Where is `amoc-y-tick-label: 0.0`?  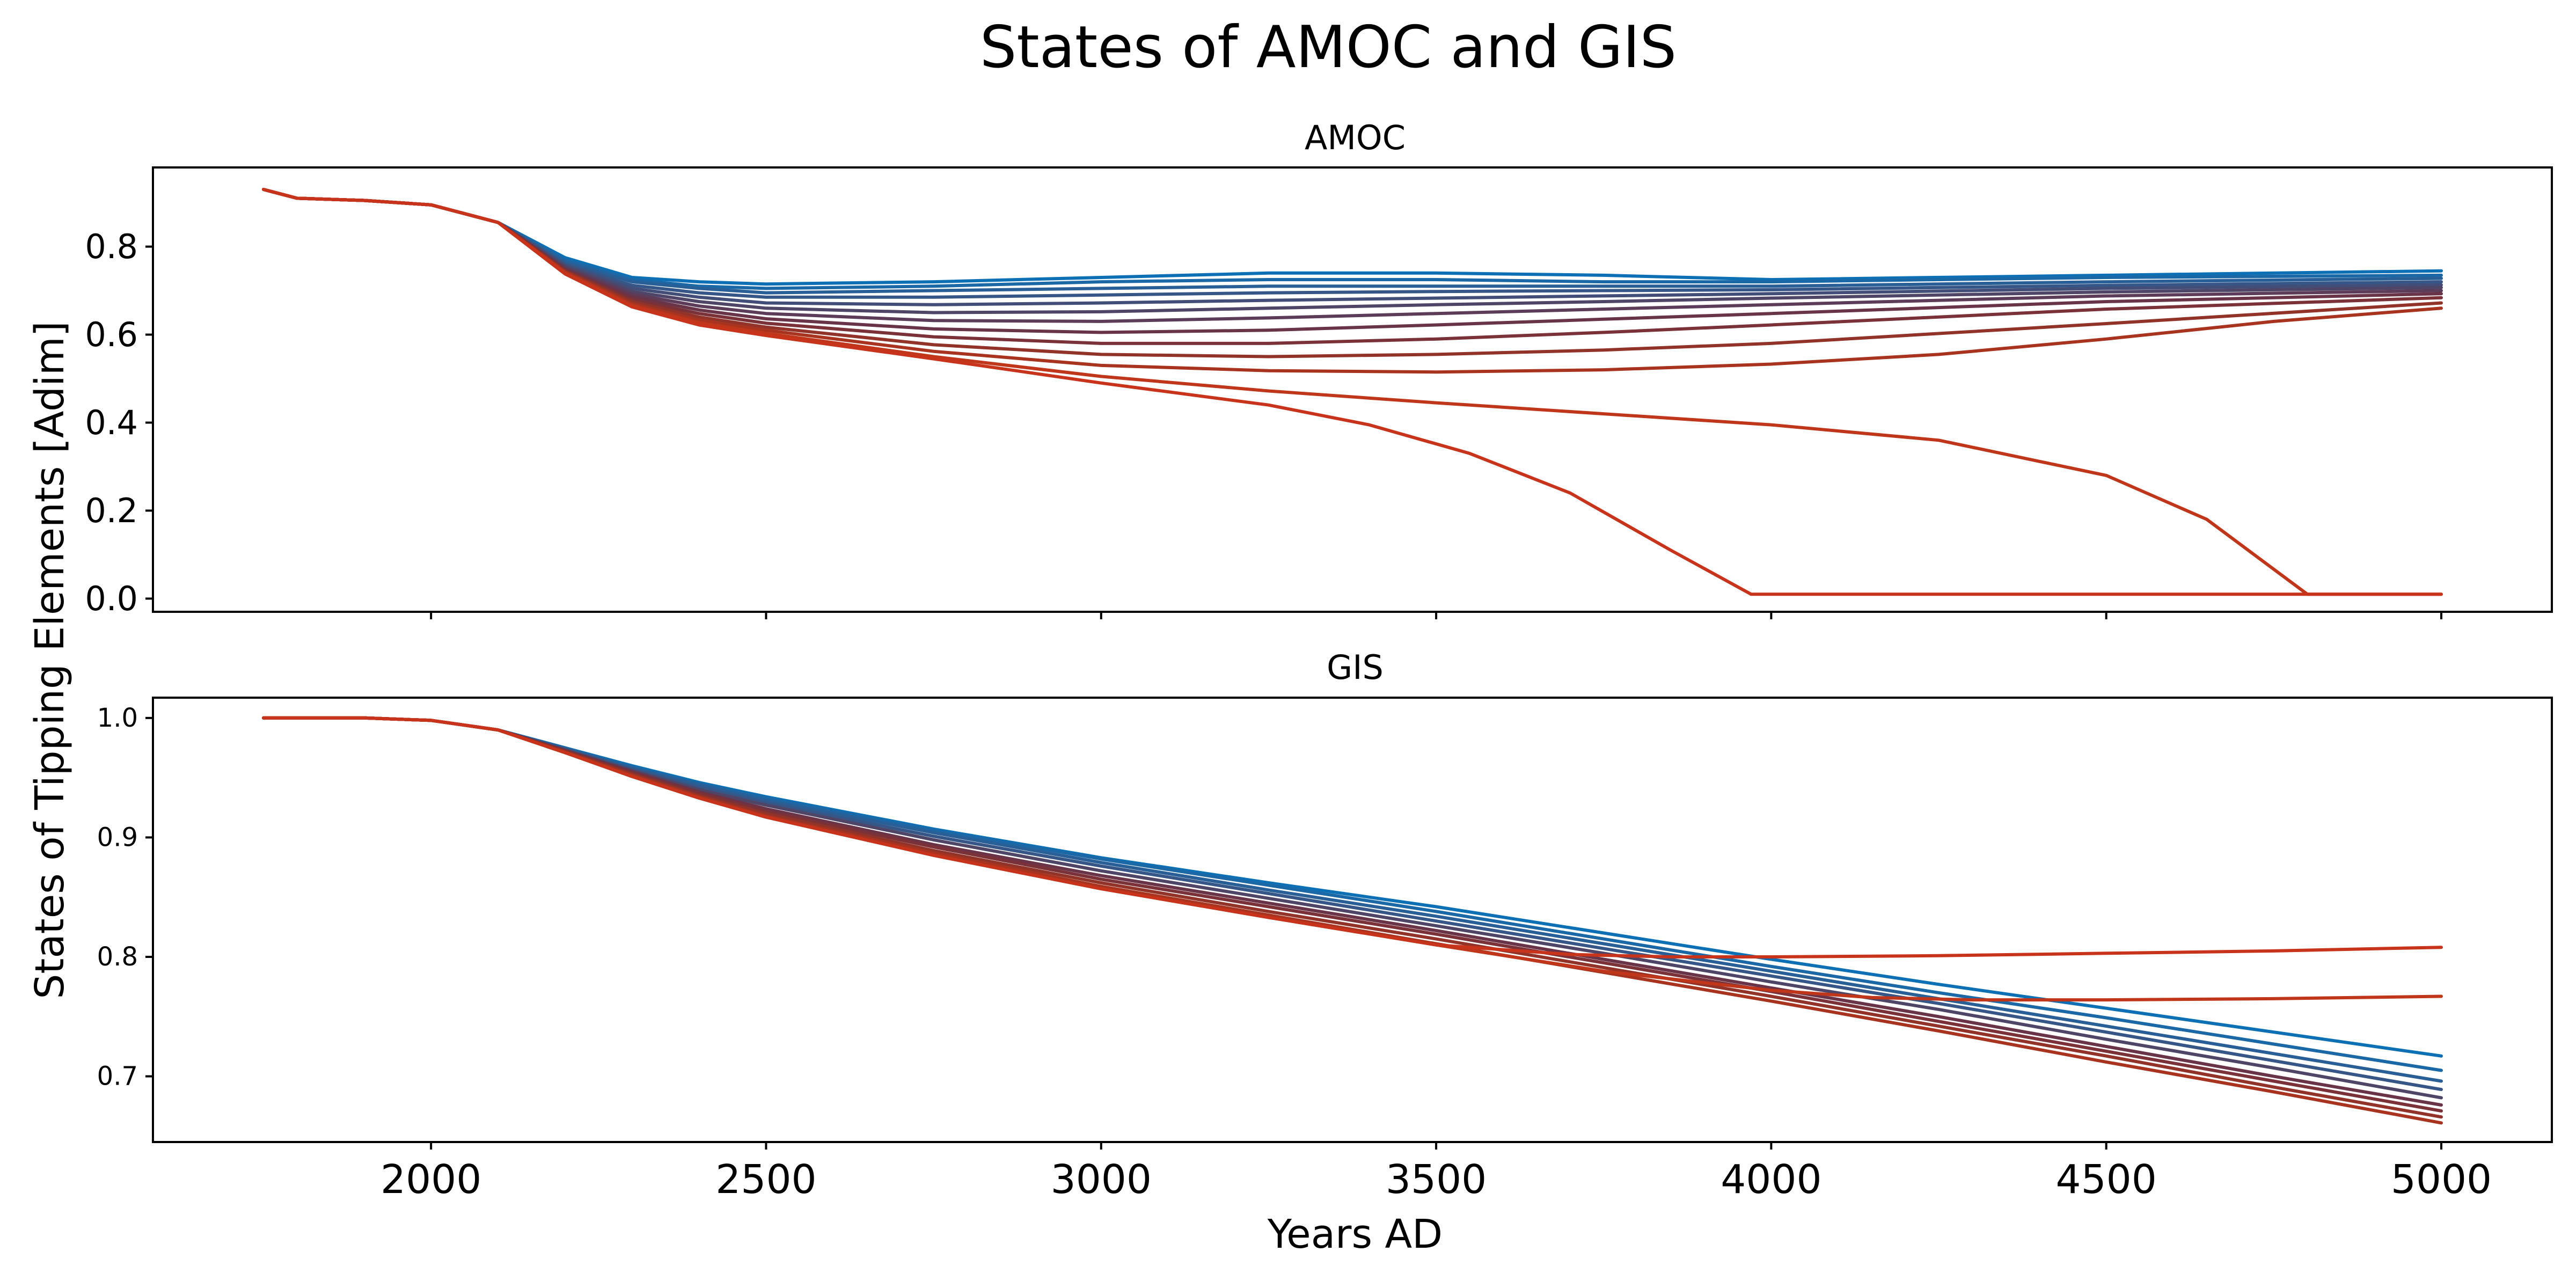 amoc-y-tick-label: 0.0 is located at coordinates (111, 598).